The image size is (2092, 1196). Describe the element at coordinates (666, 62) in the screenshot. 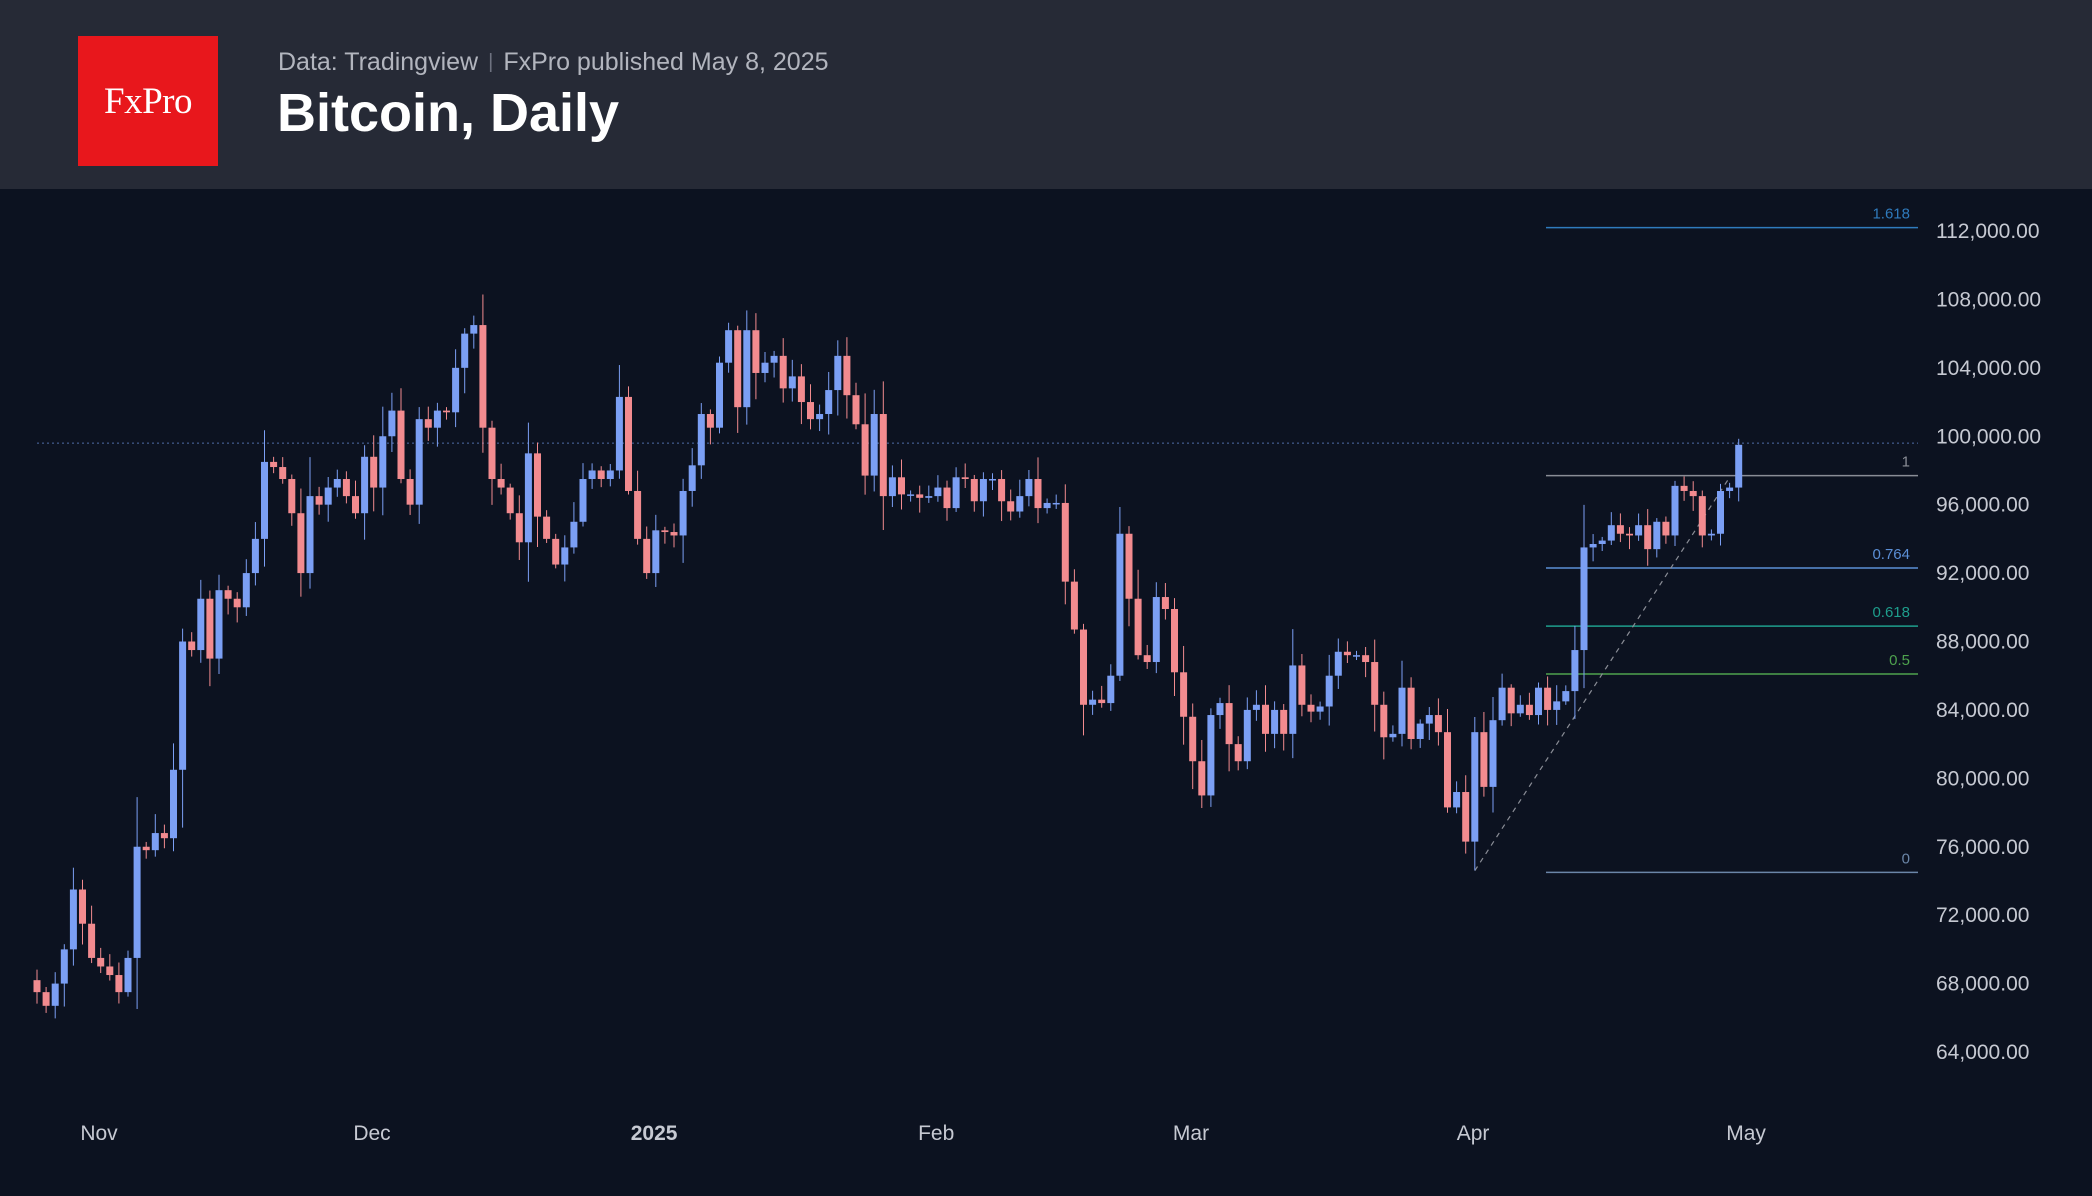

I see `published-text: FxPro published May 8, 2025` at that location.